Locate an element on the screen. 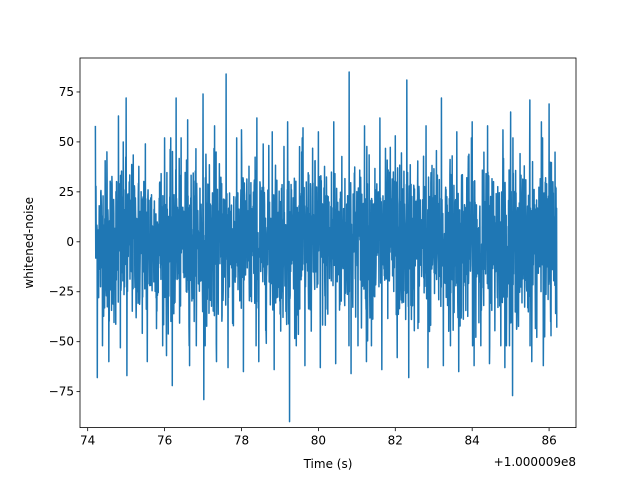  x-axis-offset-label: +1.000009e8 is located at coordinates (535, 462).